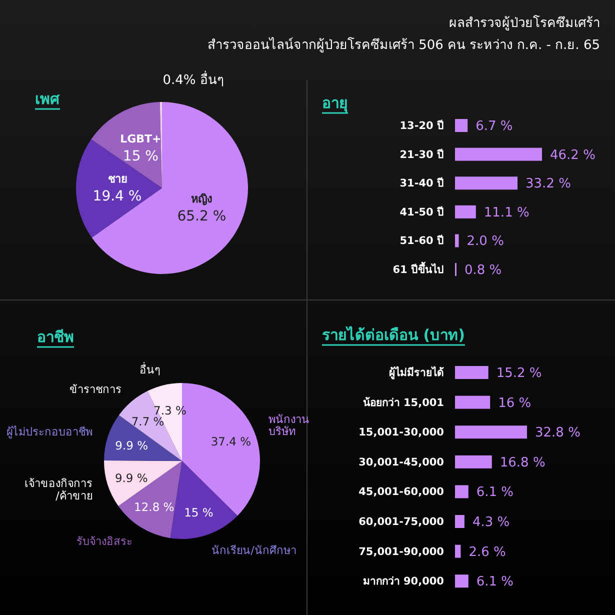  Describe the element at coordinates (231, 441) in the screenshot. I see `data-label: 37.4 %` at that location.